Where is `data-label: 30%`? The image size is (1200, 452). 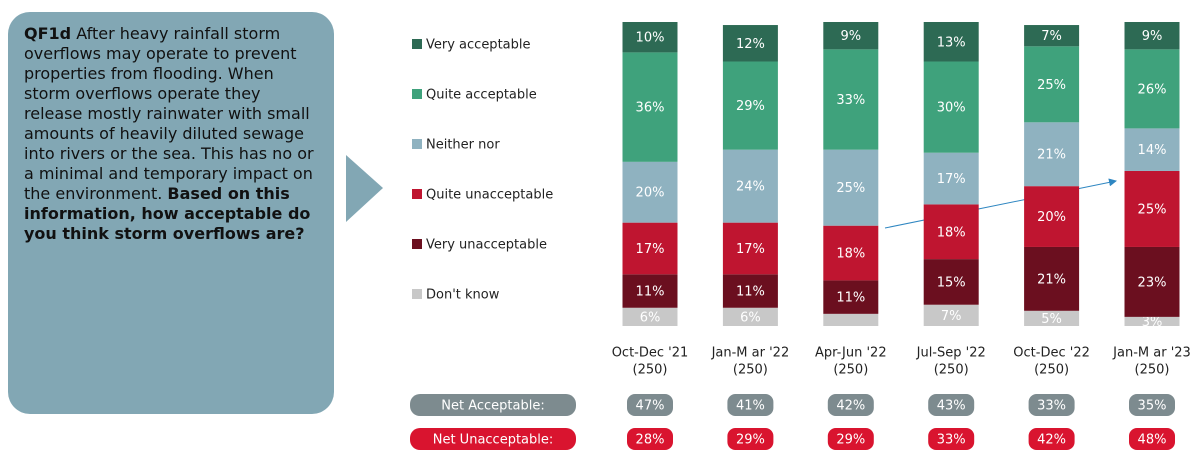 data-label: 30% is located at coordinates (951, 108).